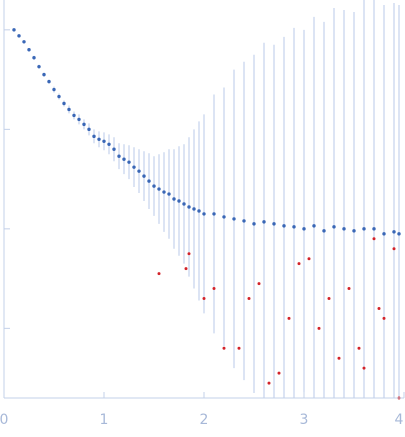 This screenshot has width=405, height=437. Describe the element at coordinates (399, 420) in the screenshot. I see `x-tick-label: 4` at that location.